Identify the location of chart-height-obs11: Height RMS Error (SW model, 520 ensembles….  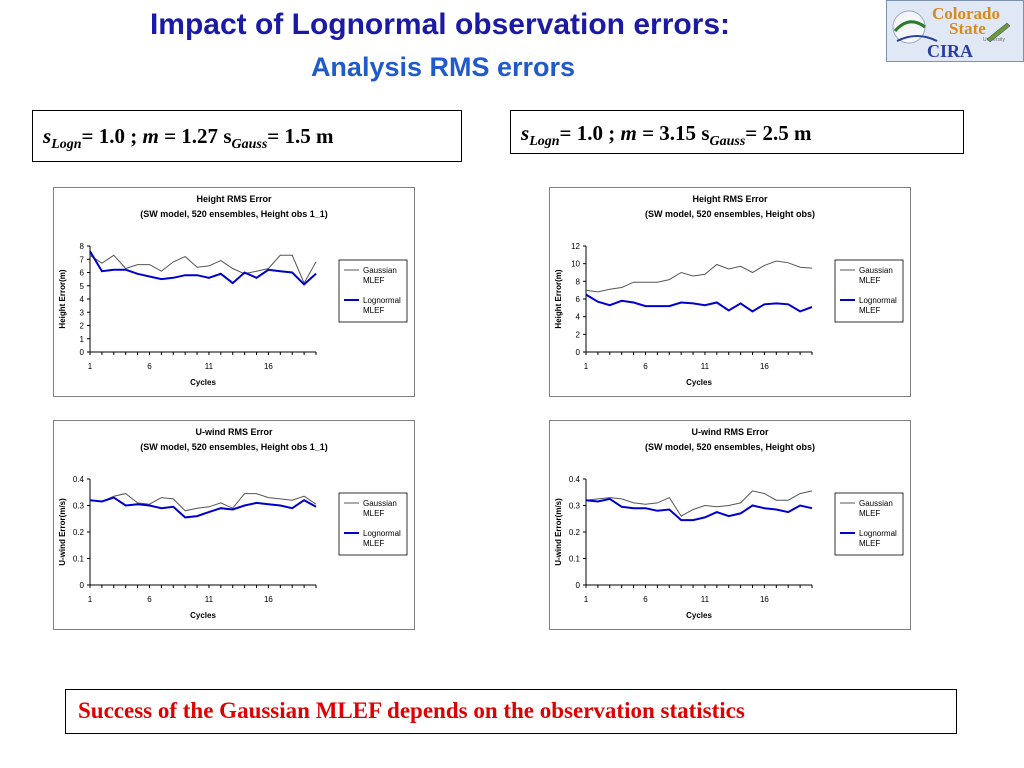
(234, 292).